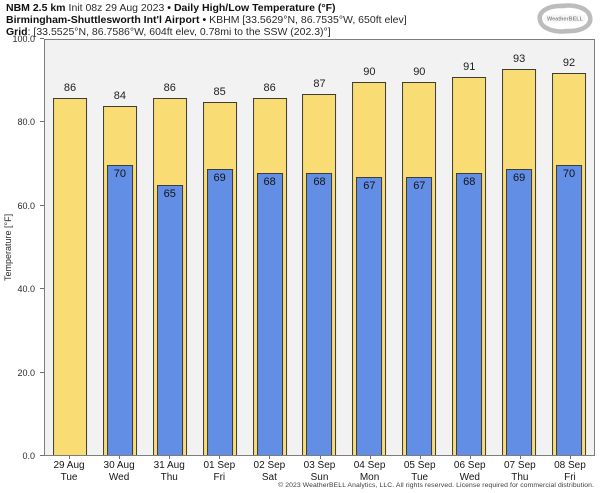  Describe the element at coordinates (469, 465) in the screenshot. I see `x-axis-date: 06 Sep` at that location.